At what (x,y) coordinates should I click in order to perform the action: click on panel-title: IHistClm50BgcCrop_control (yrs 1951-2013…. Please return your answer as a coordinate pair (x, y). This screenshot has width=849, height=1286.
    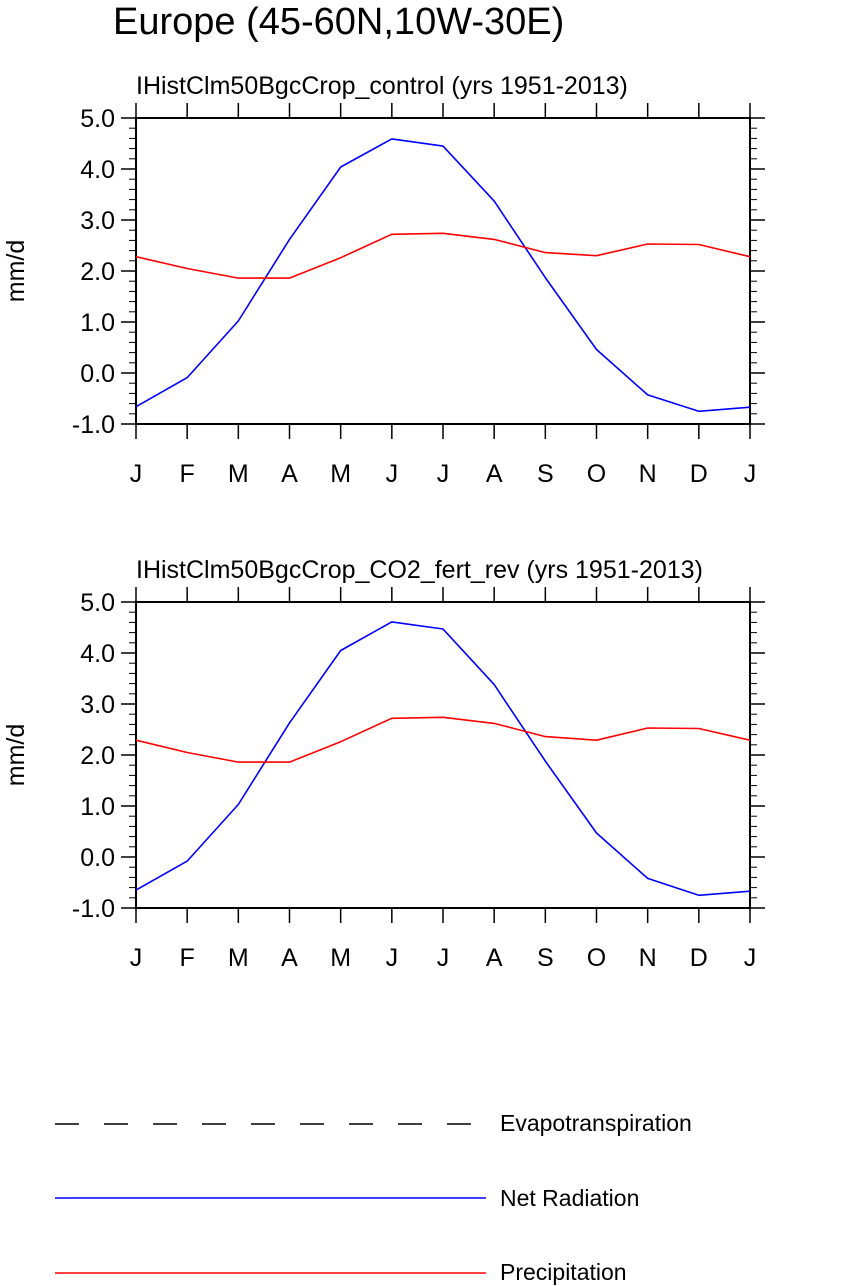
    Looking at the image, I should click on (382, 86).